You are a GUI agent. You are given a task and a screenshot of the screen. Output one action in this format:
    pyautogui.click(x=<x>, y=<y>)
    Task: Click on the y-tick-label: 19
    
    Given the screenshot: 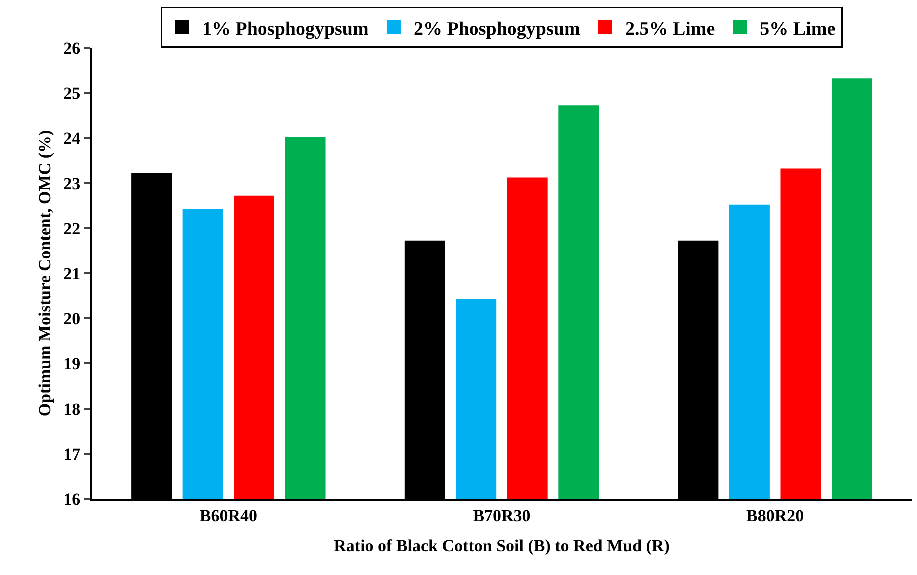 What is the action you would take?
    pyautogui.click(x=72, y=364)
    